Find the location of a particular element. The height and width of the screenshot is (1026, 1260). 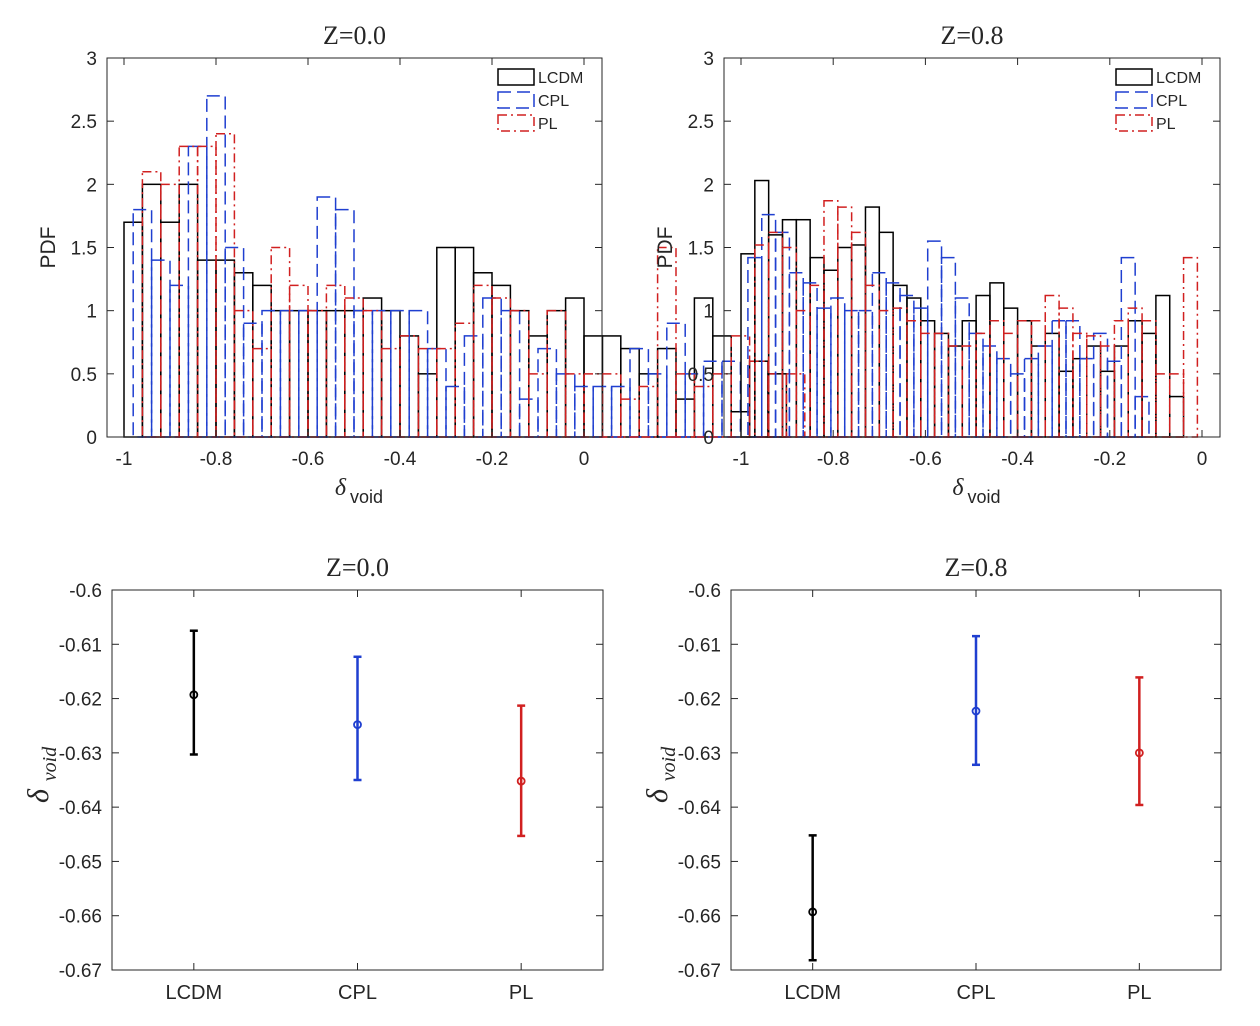

x-tick-label: CPL is located at coordinates (357, 993).